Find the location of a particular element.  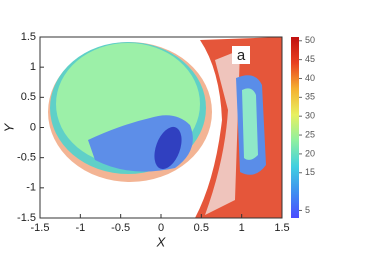

y-tick-label: -1 is located at coordinates (31, 188).